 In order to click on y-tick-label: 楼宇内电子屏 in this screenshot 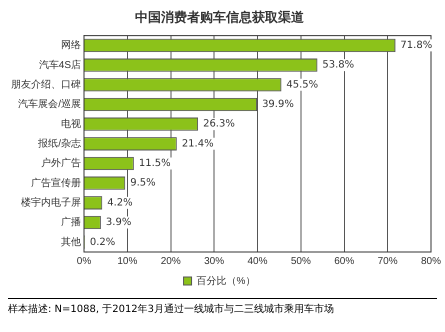, I will do `click(51, 202)`.